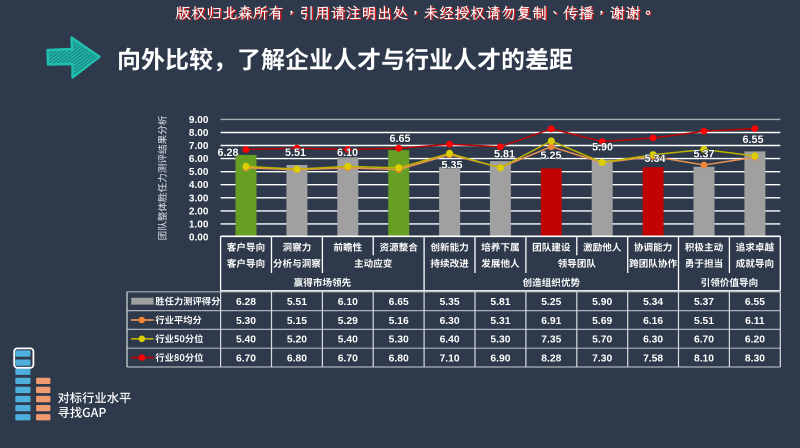  What do you see at coordinates (500, 359) in the screenshot?
I see `svg-text: 6.90` at bounding box center [500, 359].